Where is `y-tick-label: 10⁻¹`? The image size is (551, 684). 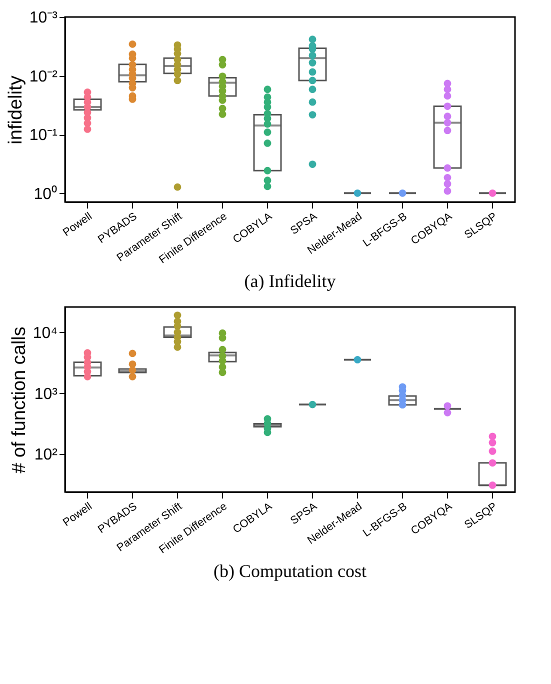 y-tick-label: 10⁻¹ is located at coordinates (43, 135).